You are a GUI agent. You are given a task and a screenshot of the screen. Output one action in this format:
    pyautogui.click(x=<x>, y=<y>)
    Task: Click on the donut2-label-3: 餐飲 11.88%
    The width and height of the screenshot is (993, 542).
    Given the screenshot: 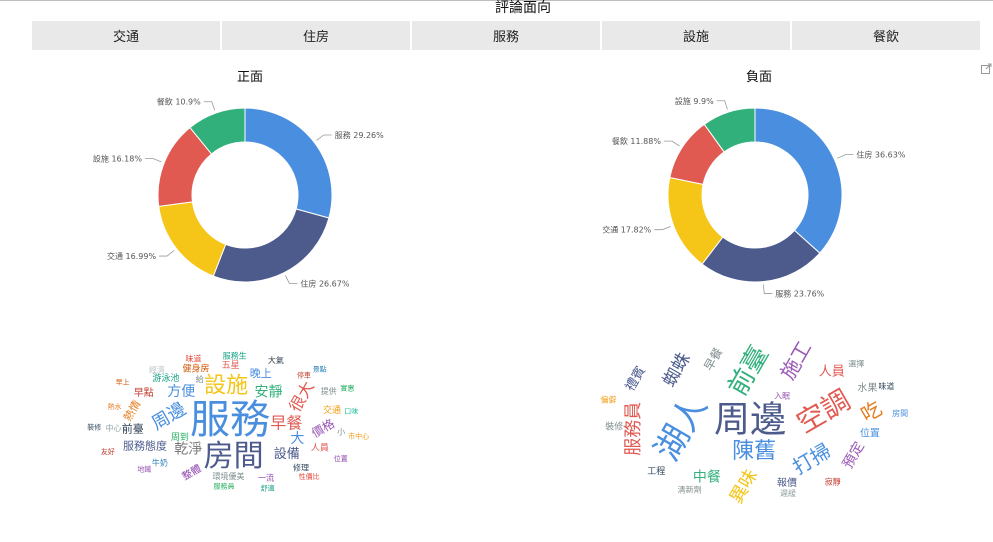 What is the action you would take?
    pyautogui.click(x=636, y=141)
    